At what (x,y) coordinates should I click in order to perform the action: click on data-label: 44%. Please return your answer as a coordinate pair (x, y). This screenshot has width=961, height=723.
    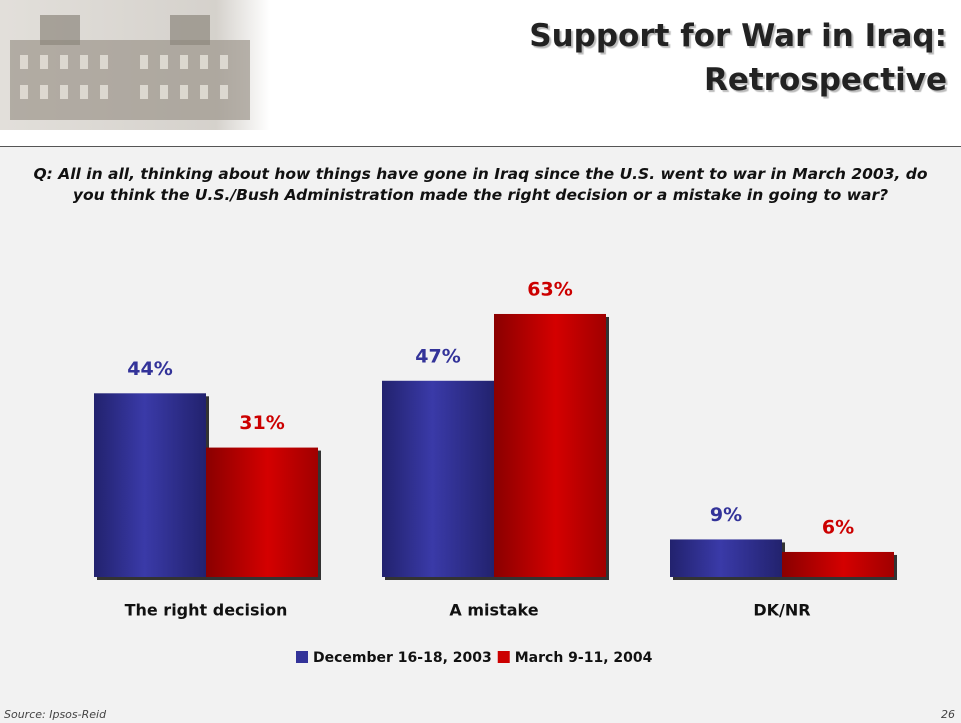
    Looking at the image, I should click on (149, 369).